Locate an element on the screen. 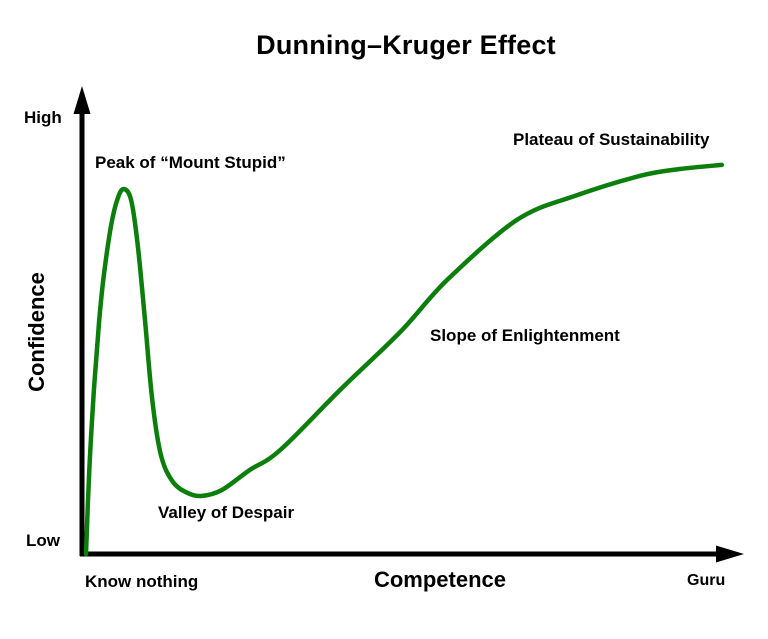 The image size is (768, 639). chart-title: Dunning–Kruger Effect is located at coordinates (406, 45).